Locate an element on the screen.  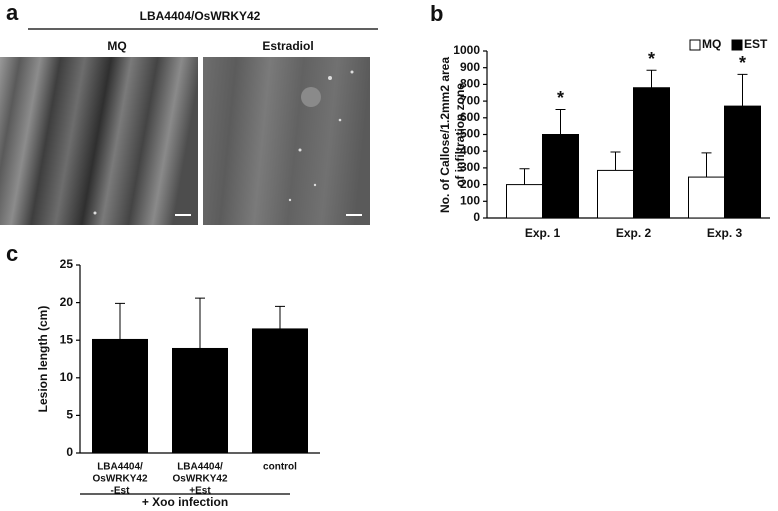
panel-label: b is located at coordinates (436, 13).